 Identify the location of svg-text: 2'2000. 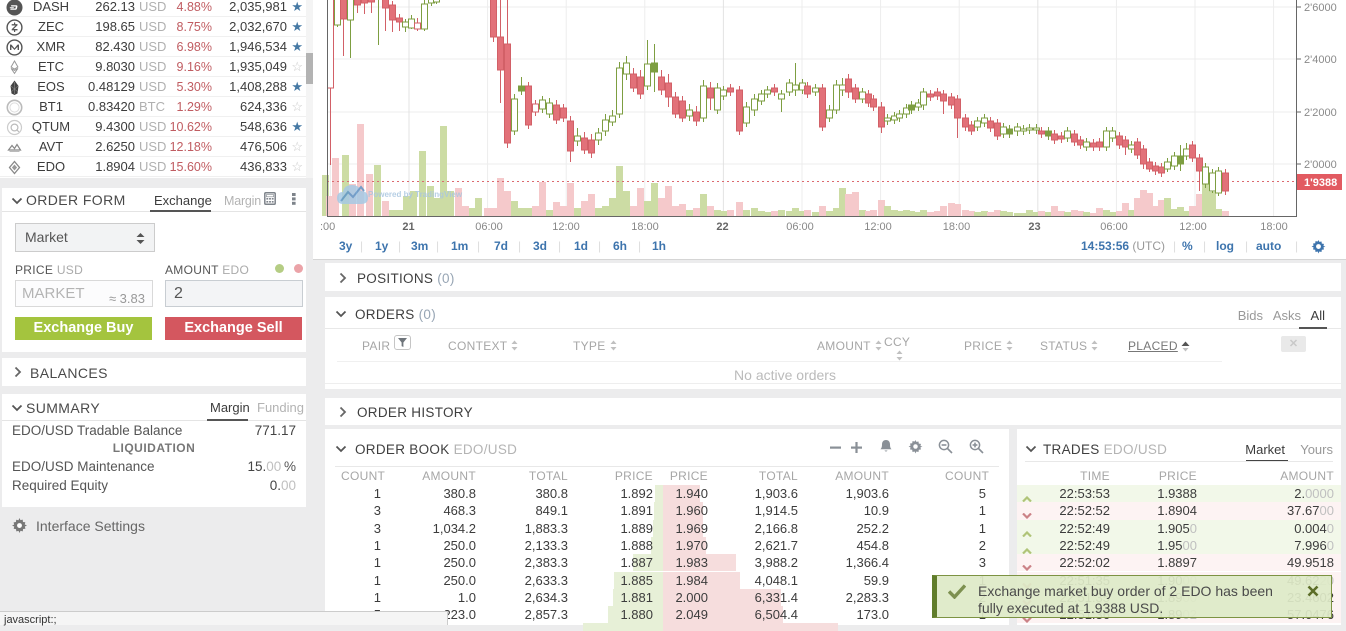
(1320, 113).